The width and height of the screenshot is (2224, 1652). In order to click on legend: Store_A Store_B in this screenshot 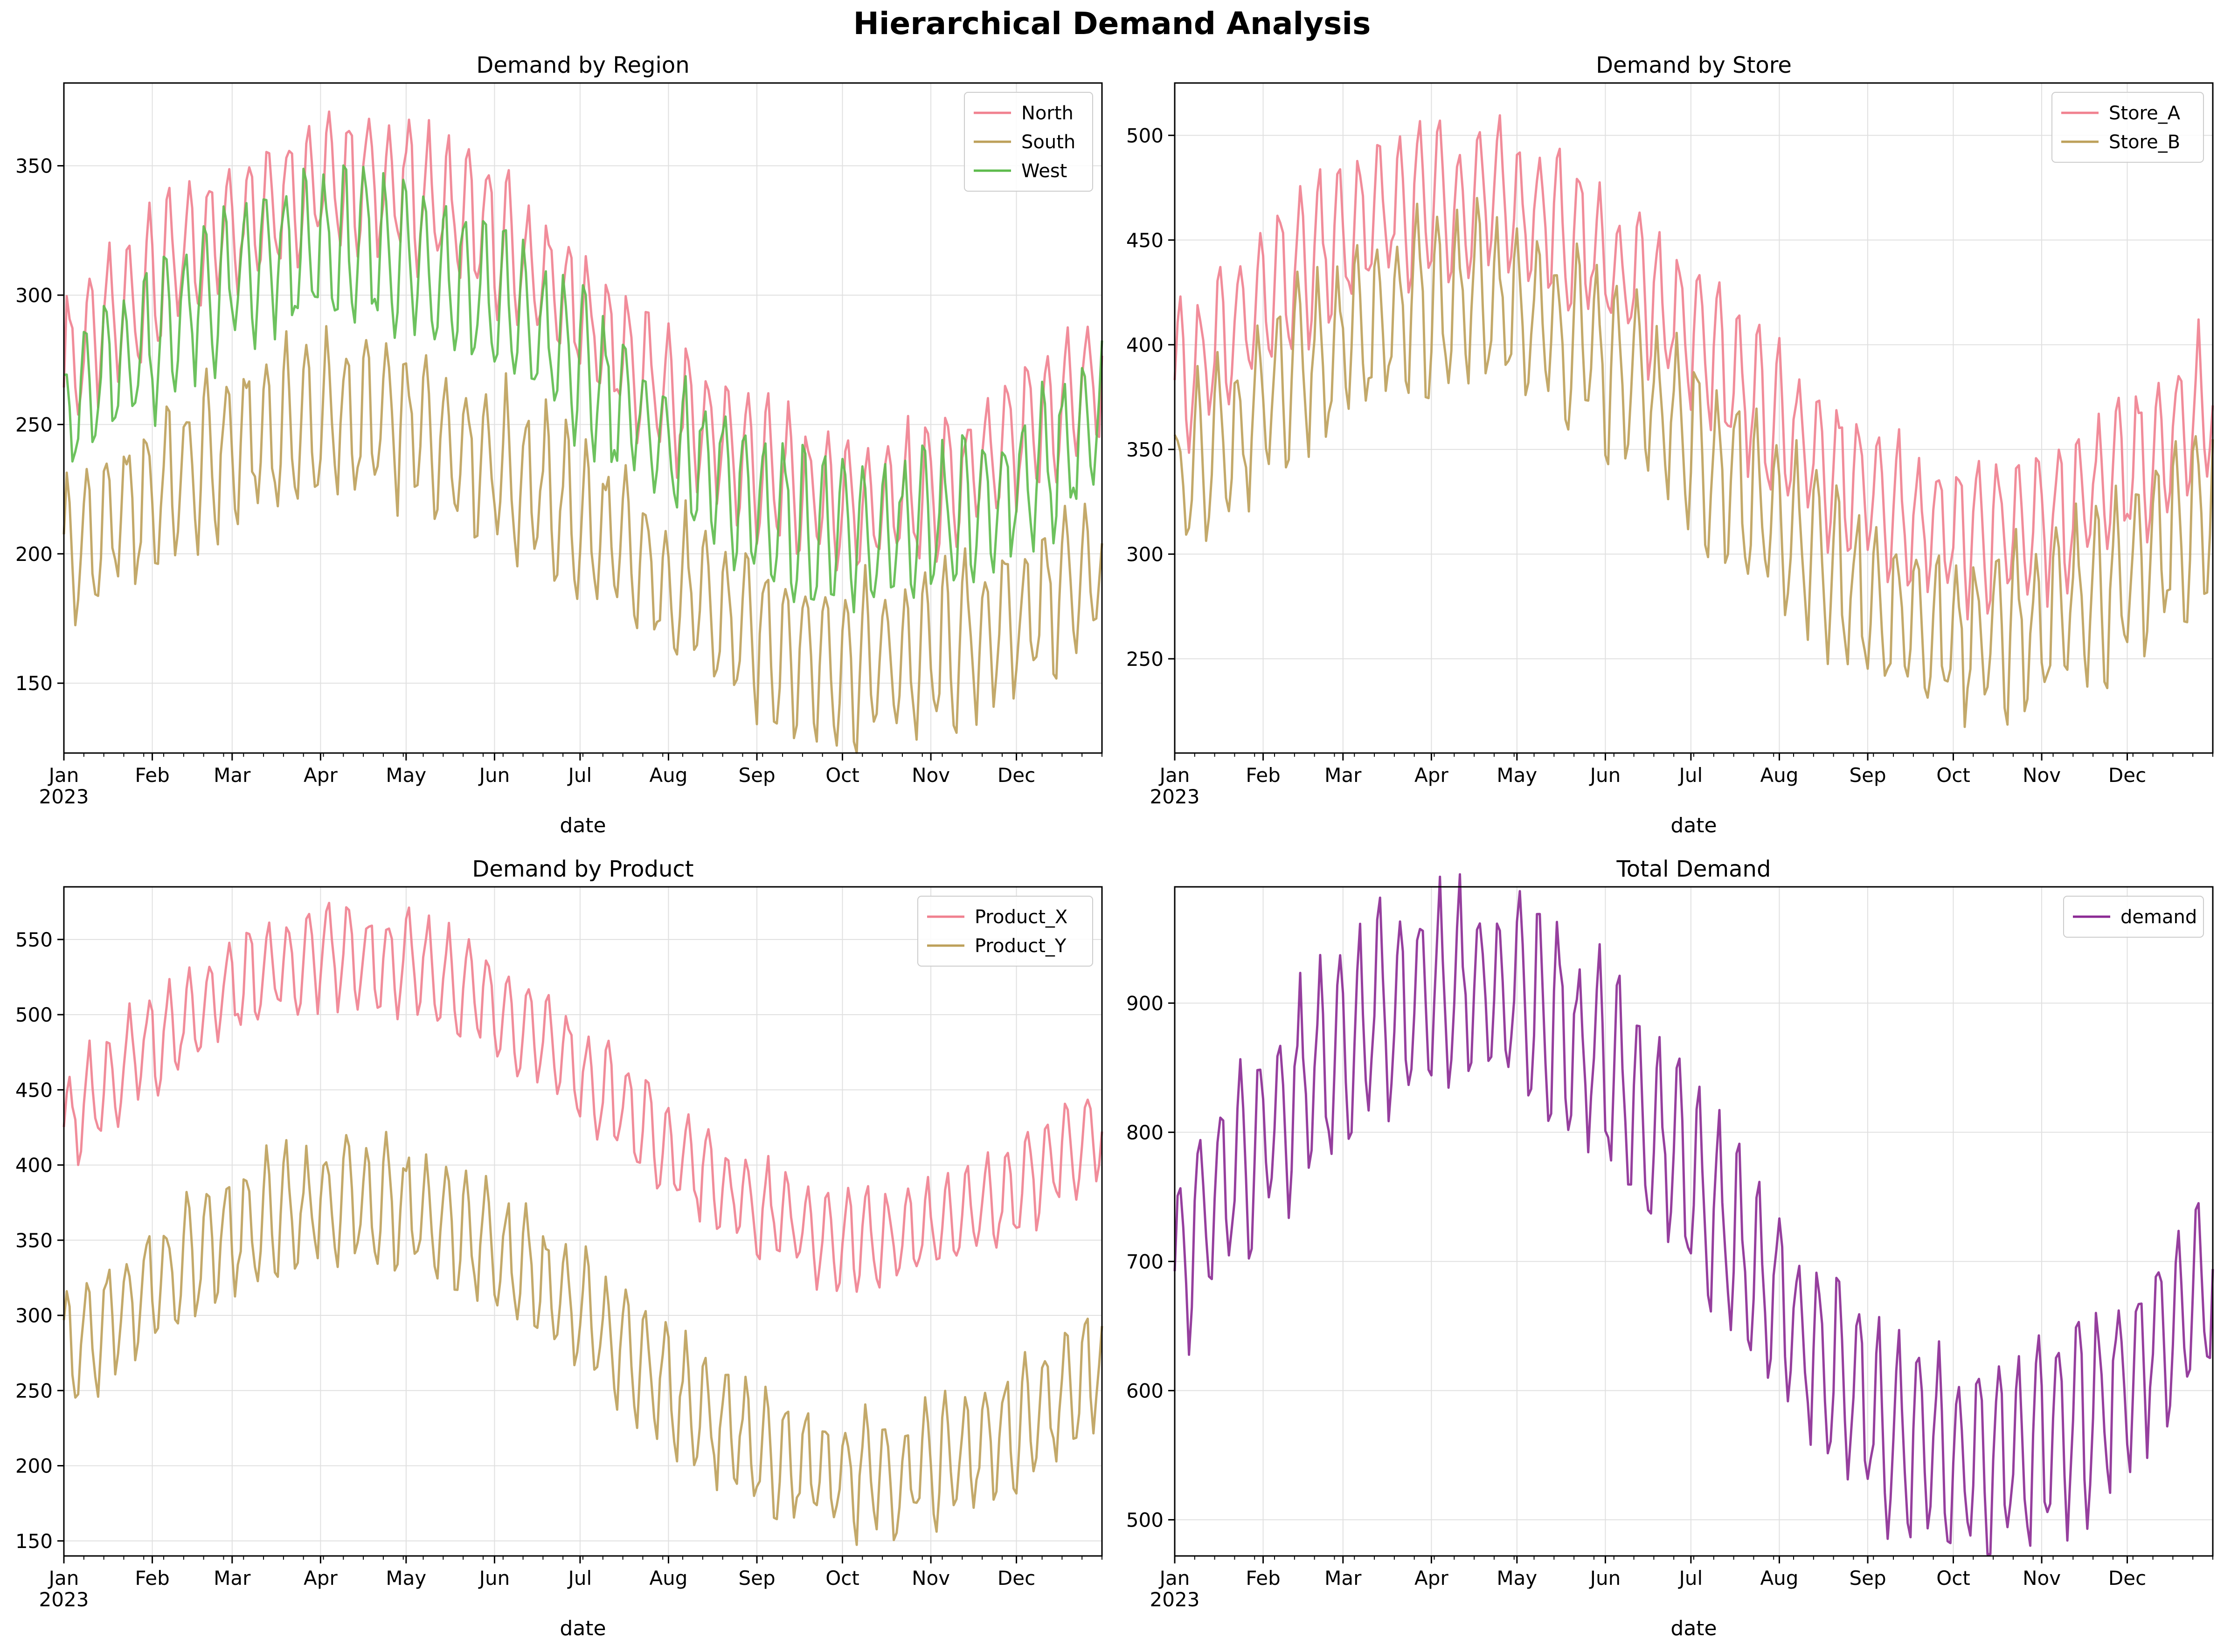, I will do `click(2127, 127)`.